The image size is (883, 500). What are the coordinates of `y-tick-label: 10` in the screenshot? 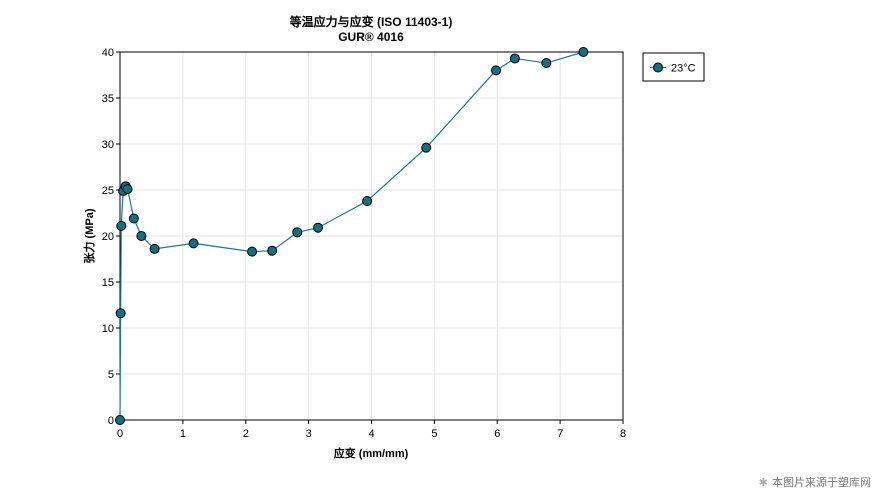 It's located at (108, 329).